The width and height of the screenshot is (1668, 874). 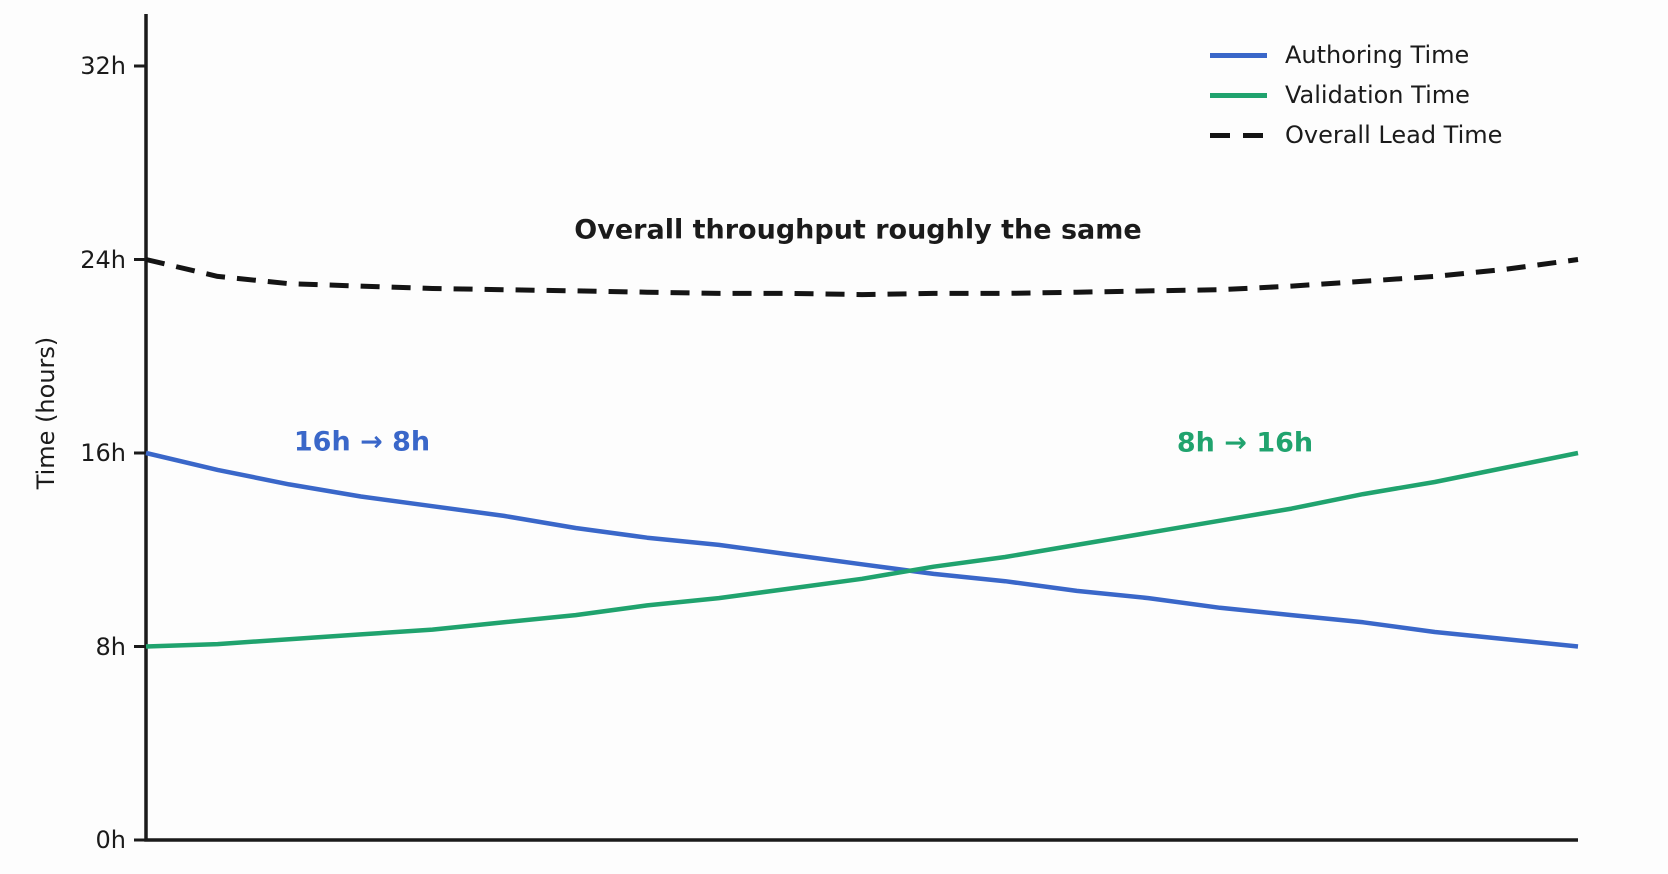 I want to click on legend-line-sample-validation, so click(x=1238, y=95).